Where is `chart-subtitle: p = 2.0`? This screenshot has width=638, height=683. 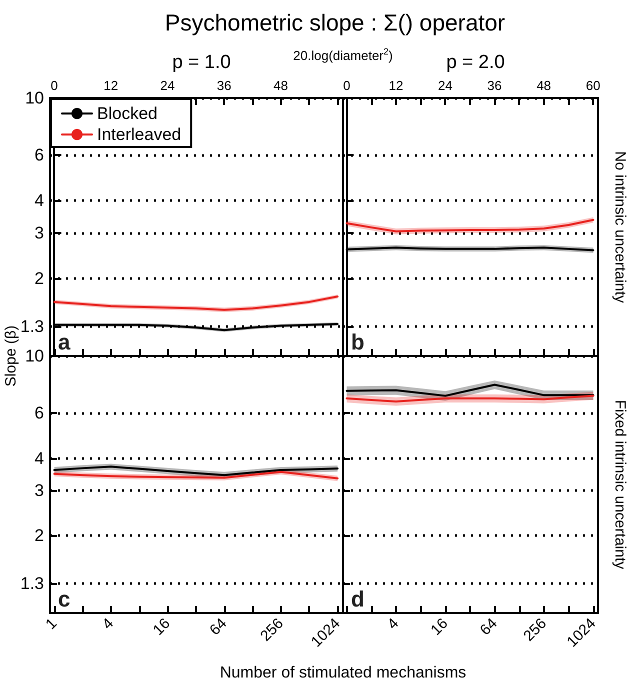
chart-subtitle: p = 2.0 is located at coordinates (475, 62).